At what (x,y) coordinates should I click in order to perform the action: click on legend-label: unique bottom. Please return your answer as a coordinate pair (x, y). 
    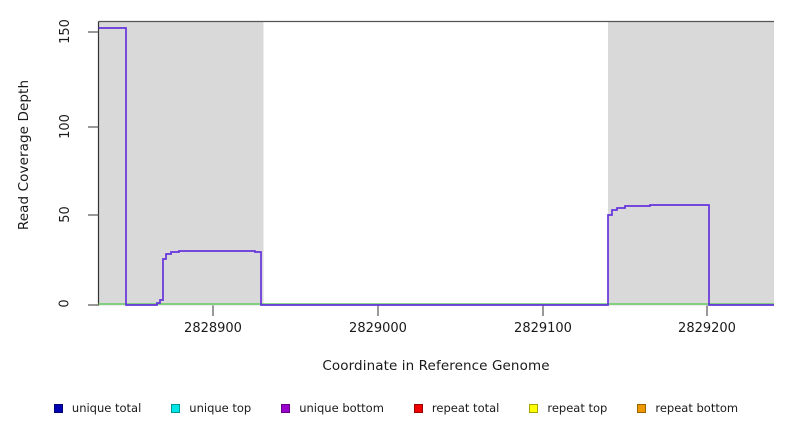
    Looking at the image, I should click on (341, 408).